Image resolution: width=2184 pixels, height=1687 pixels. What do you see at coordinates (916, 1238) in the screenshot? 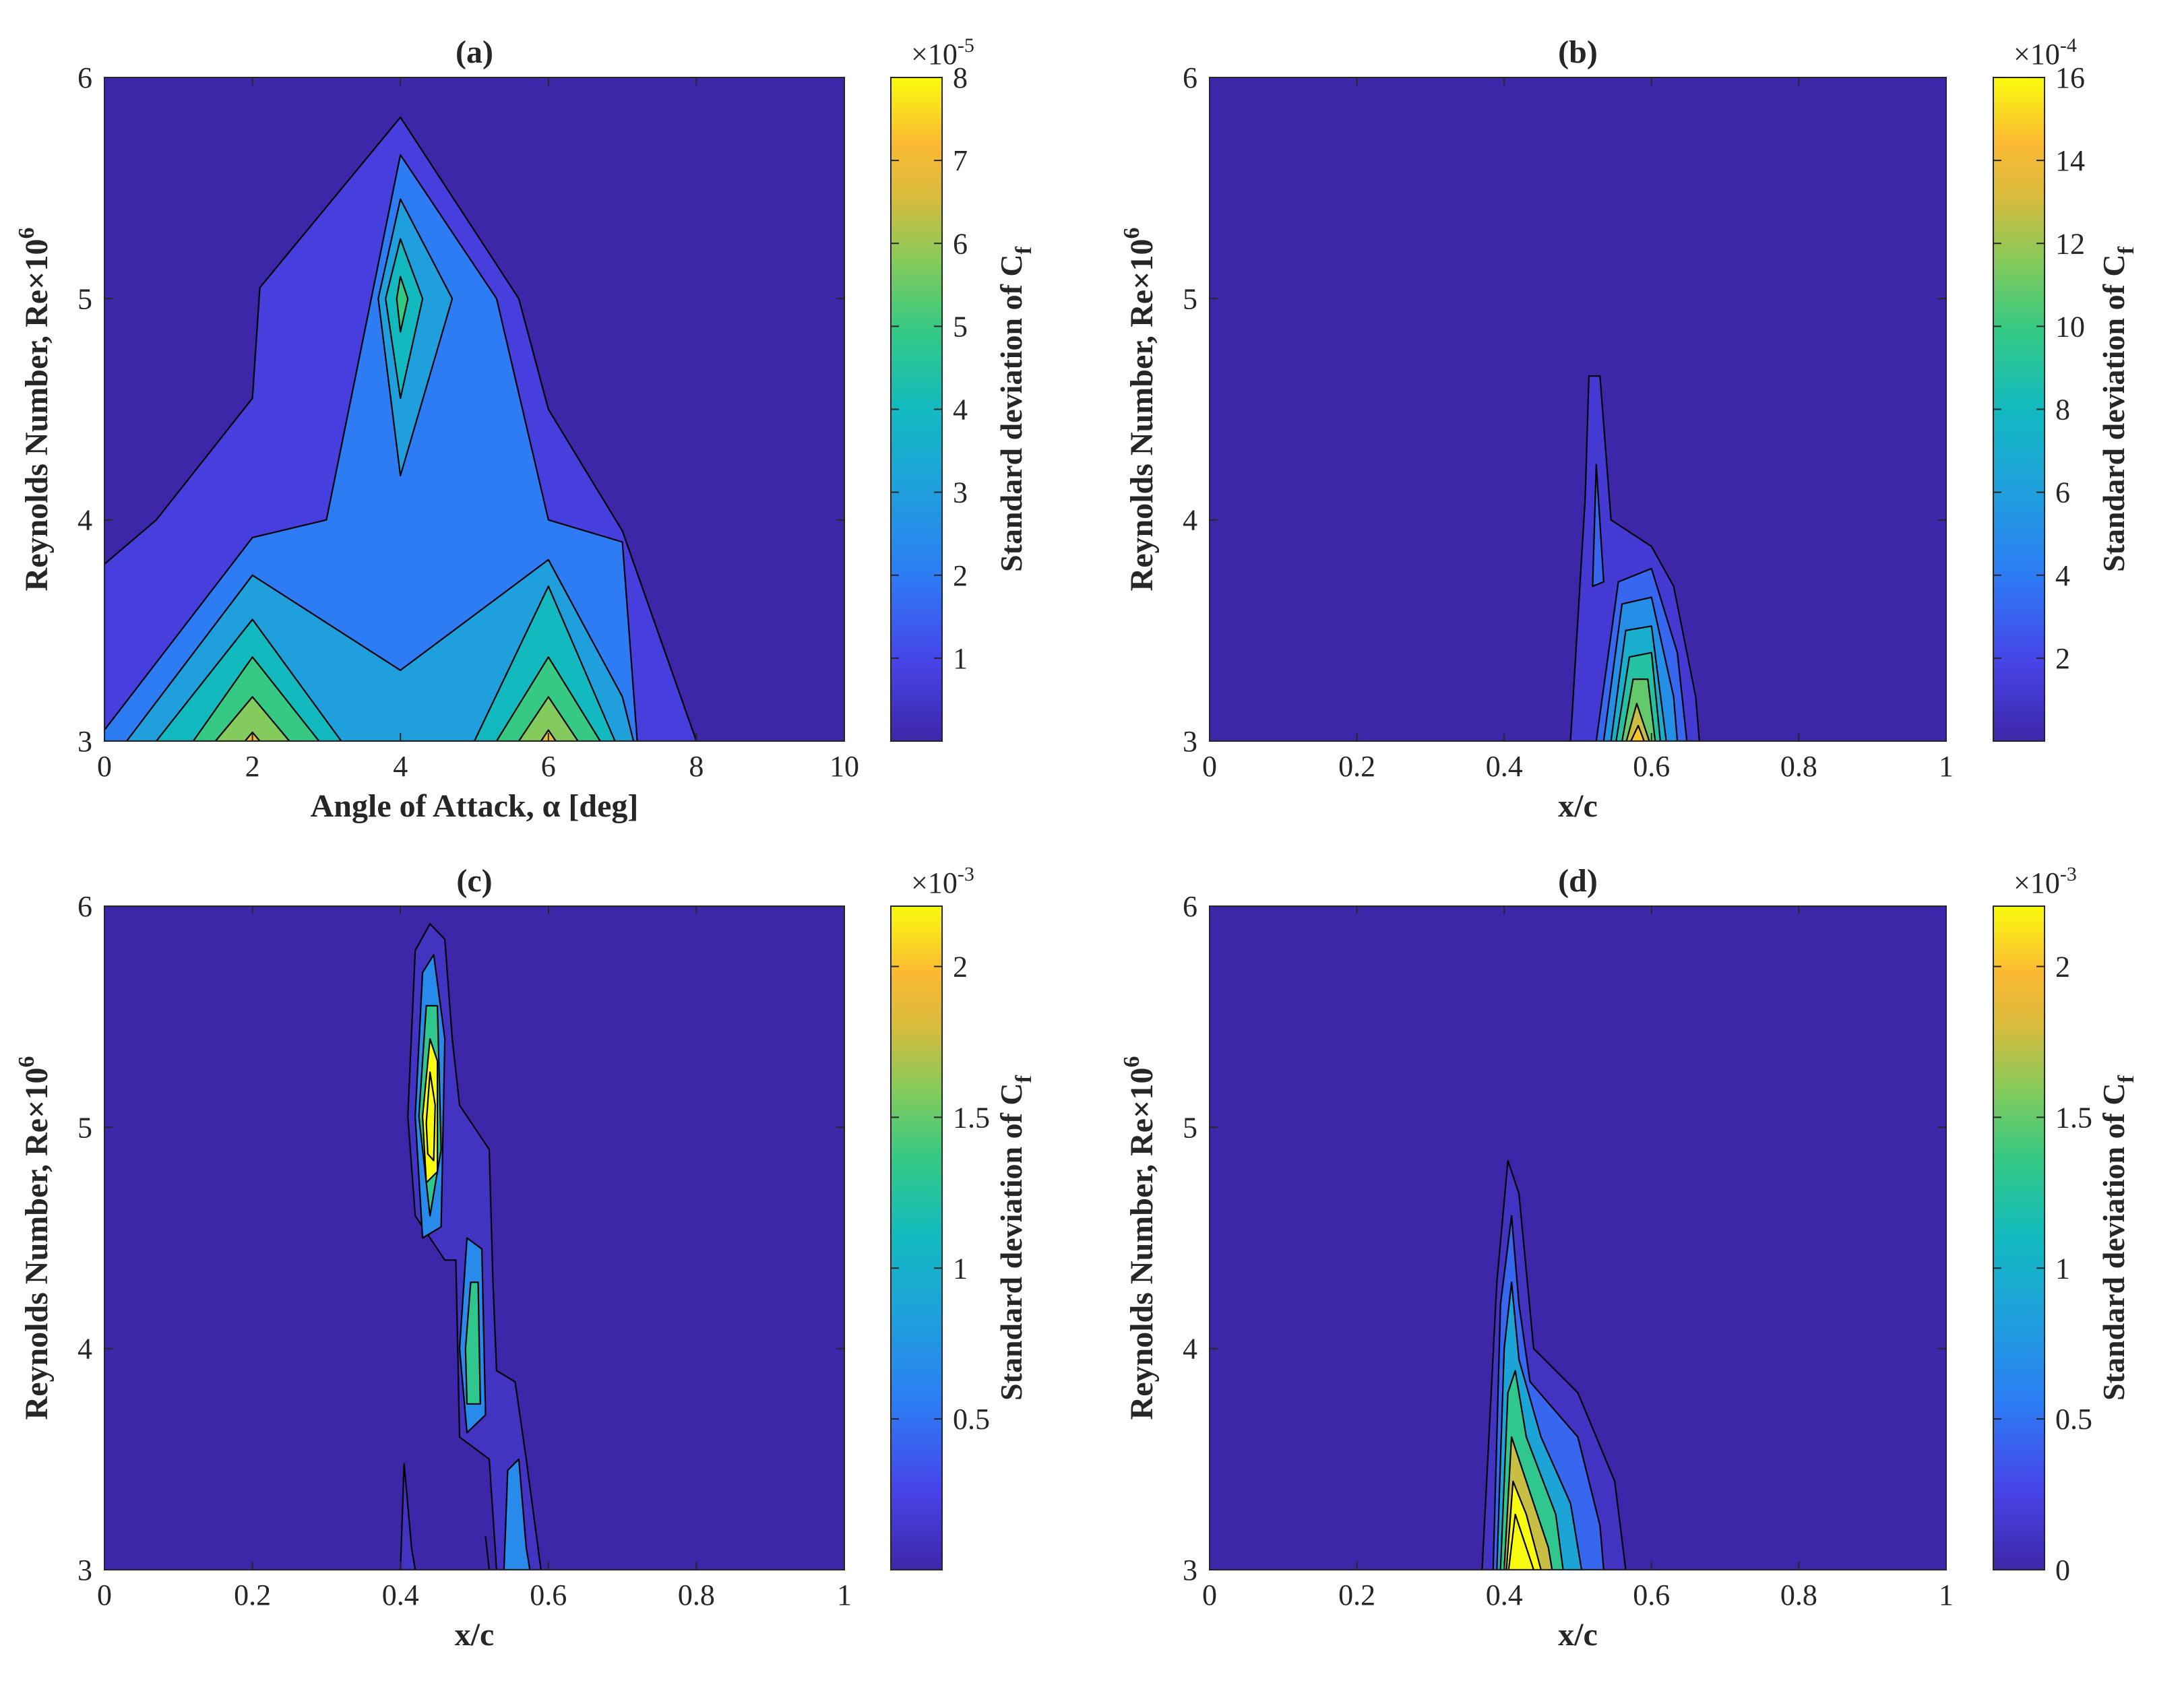
I see `panel-c-colorbar` at bounding box center [916, 1238].